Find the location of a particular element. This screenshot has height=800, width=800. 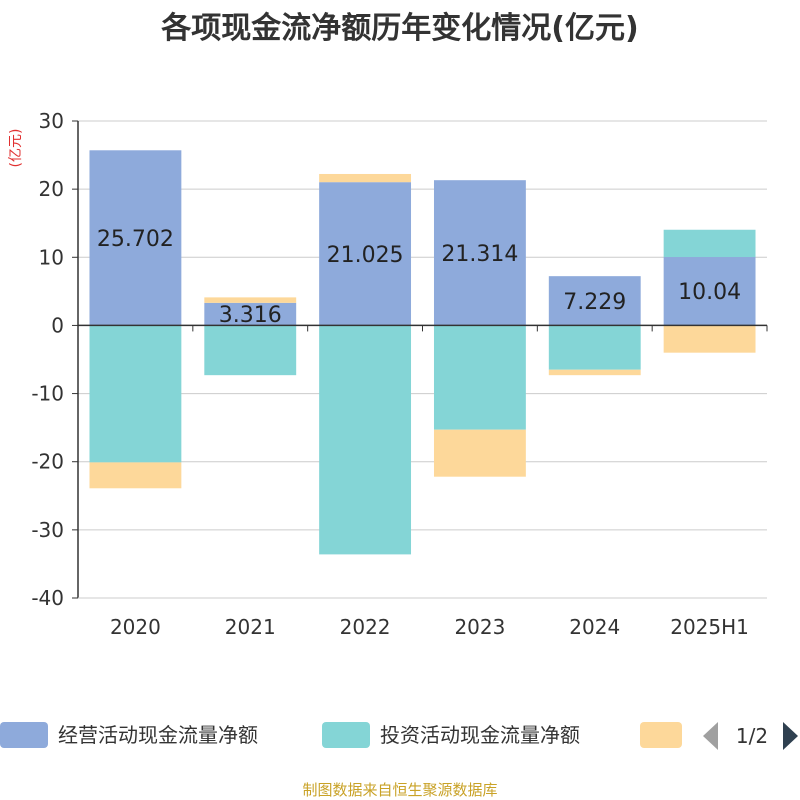

legend-pager: 1/2 is located at coordinates (752, 736).